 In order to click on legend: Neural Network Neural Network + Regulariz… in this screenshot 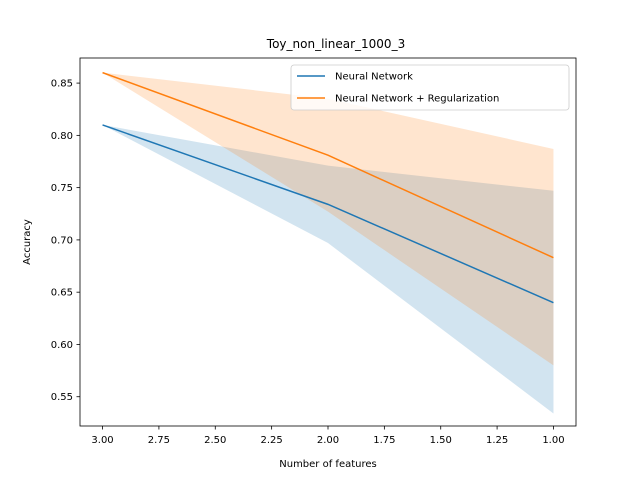, I will do `click(430, 87)`.